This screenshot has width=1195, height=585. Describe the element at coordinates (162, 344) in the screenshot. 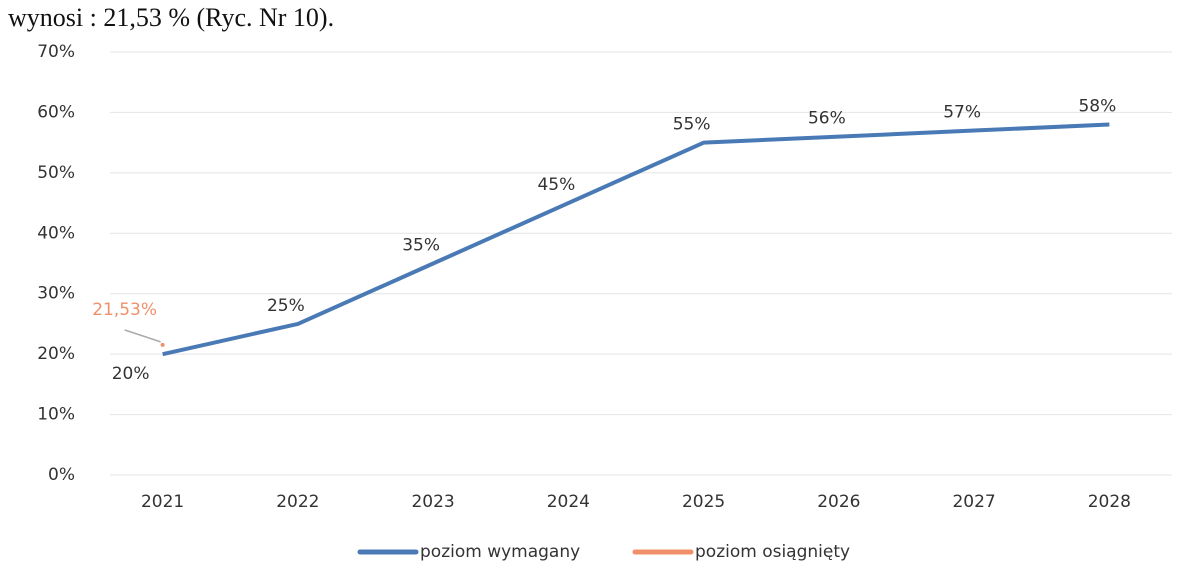

I see `point` at that location.